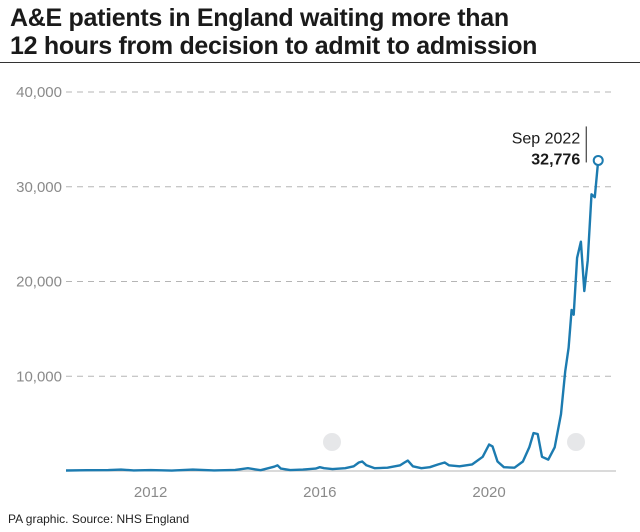 Image resolution: width=640 pixels, height=532 pixels. I want to click on watermark-dot-left, so click(332, 442).